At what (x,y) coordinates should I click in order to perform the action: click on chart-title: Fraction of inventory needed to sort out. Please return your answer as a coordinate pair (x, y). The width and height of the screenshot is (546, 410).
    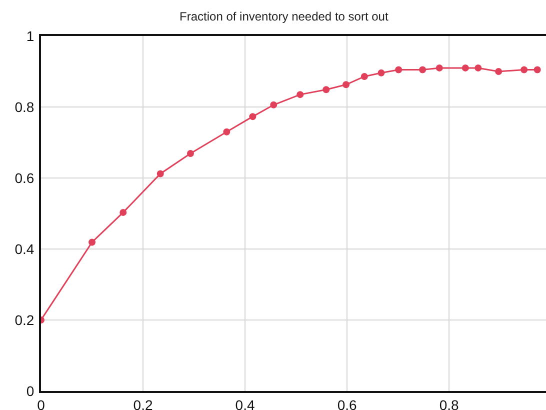
    Looking at the image, I should click on (284, 17).